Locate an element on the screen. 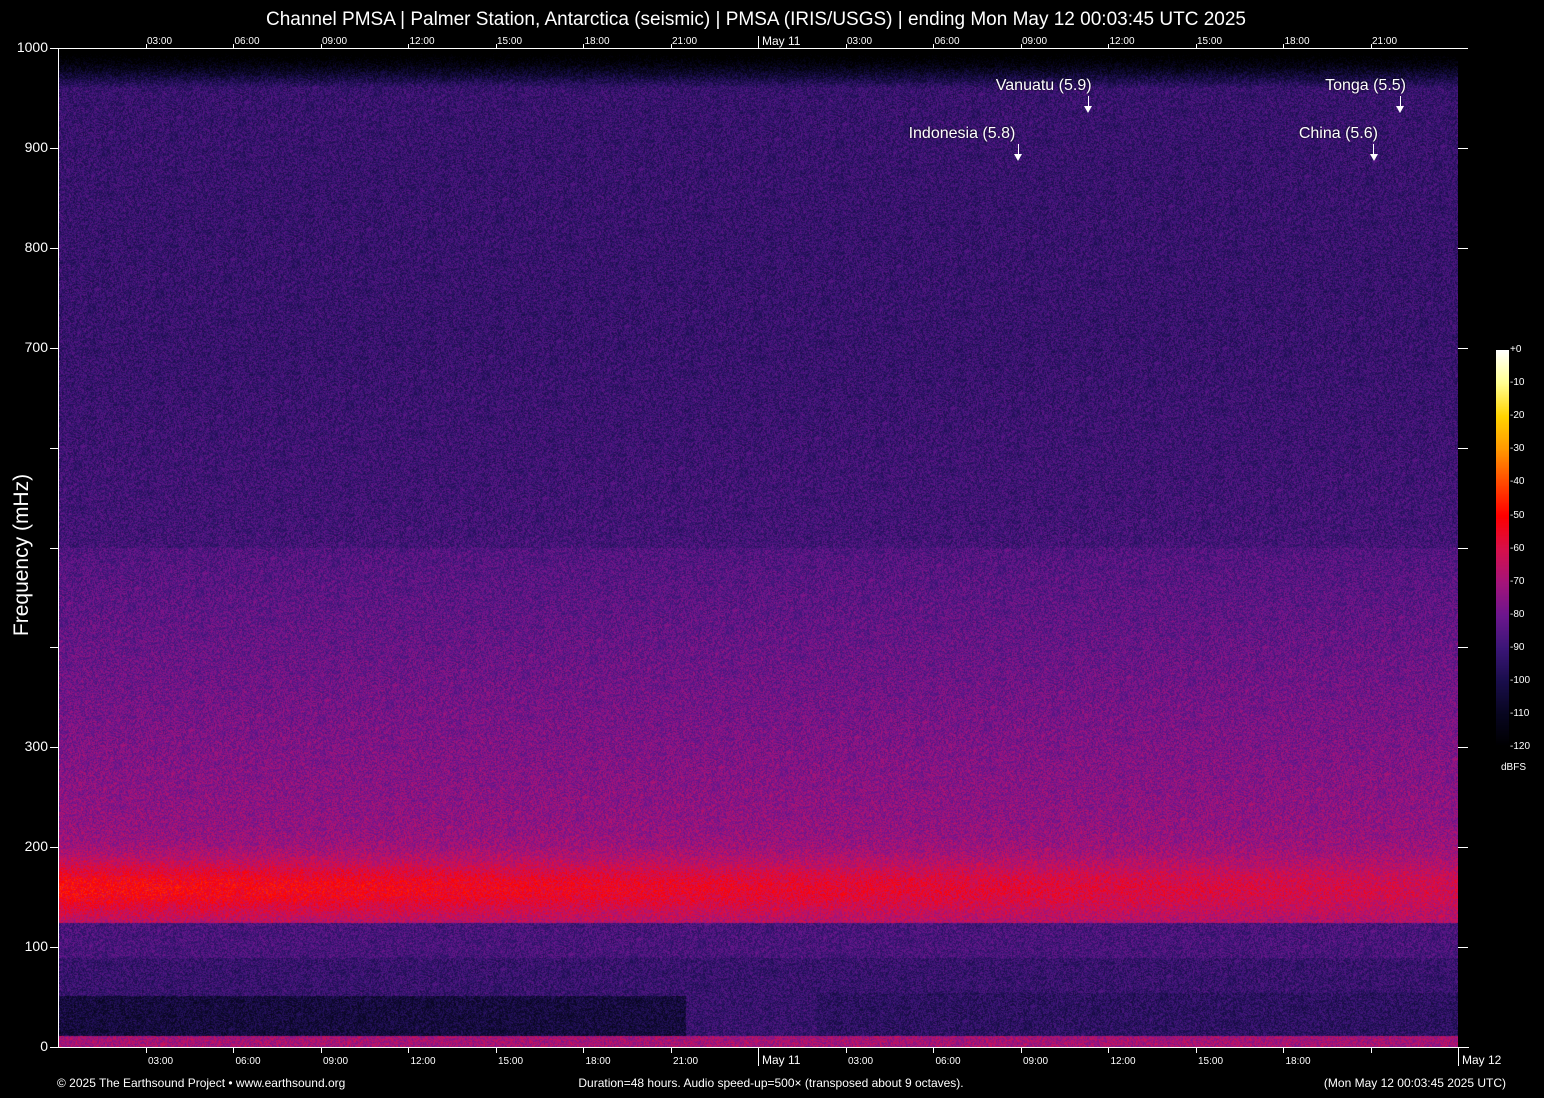  y-axis-title: Frequency (mHz) is located at coordinates (21, 555).